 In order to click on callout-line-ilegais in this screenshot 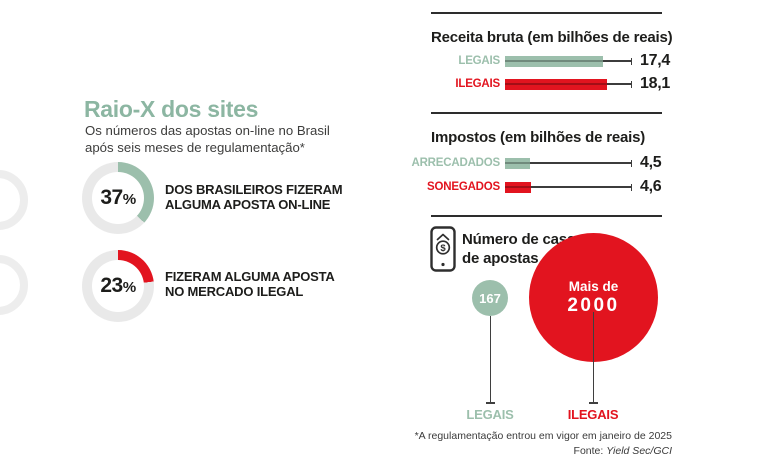, I will do `click(593, 357)`.